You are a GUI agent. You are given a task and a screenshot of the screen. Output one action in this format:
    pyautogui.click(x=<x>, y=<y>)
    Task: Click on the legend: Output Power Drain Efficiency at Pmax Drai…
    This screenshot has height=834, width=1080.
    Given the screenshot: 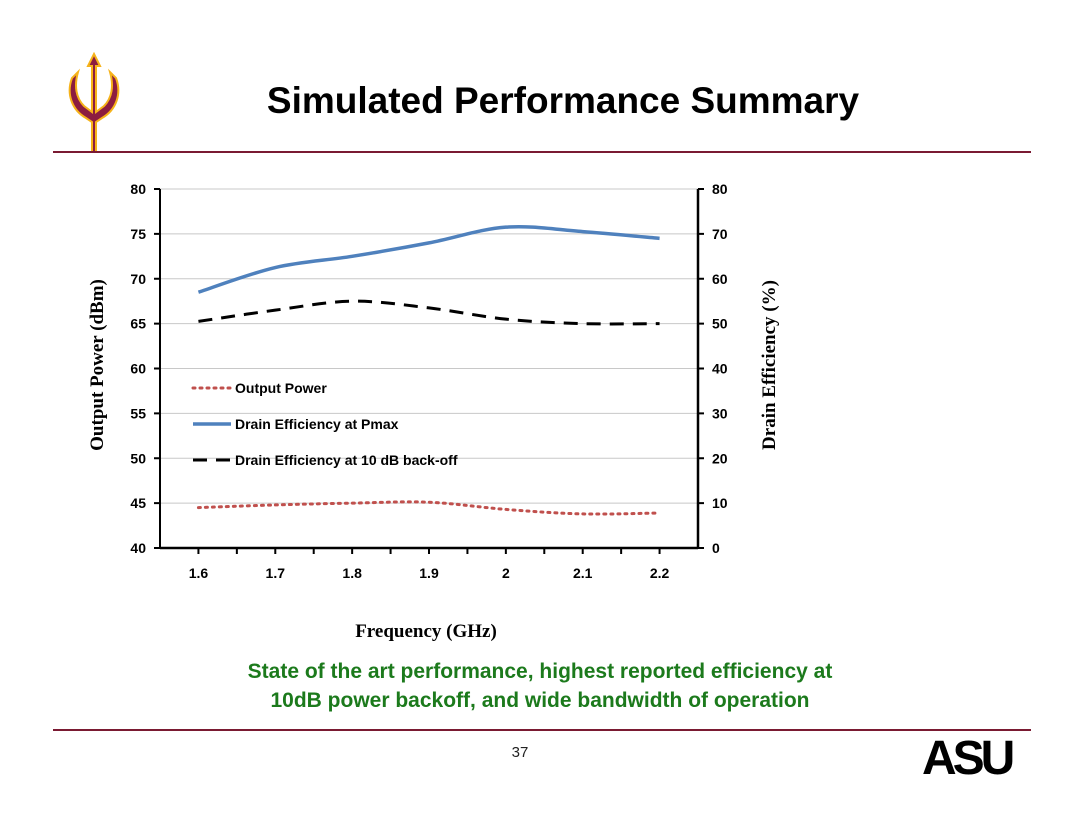 What is the action you would take?
    pyautogui.click(x=324, y=424)
    